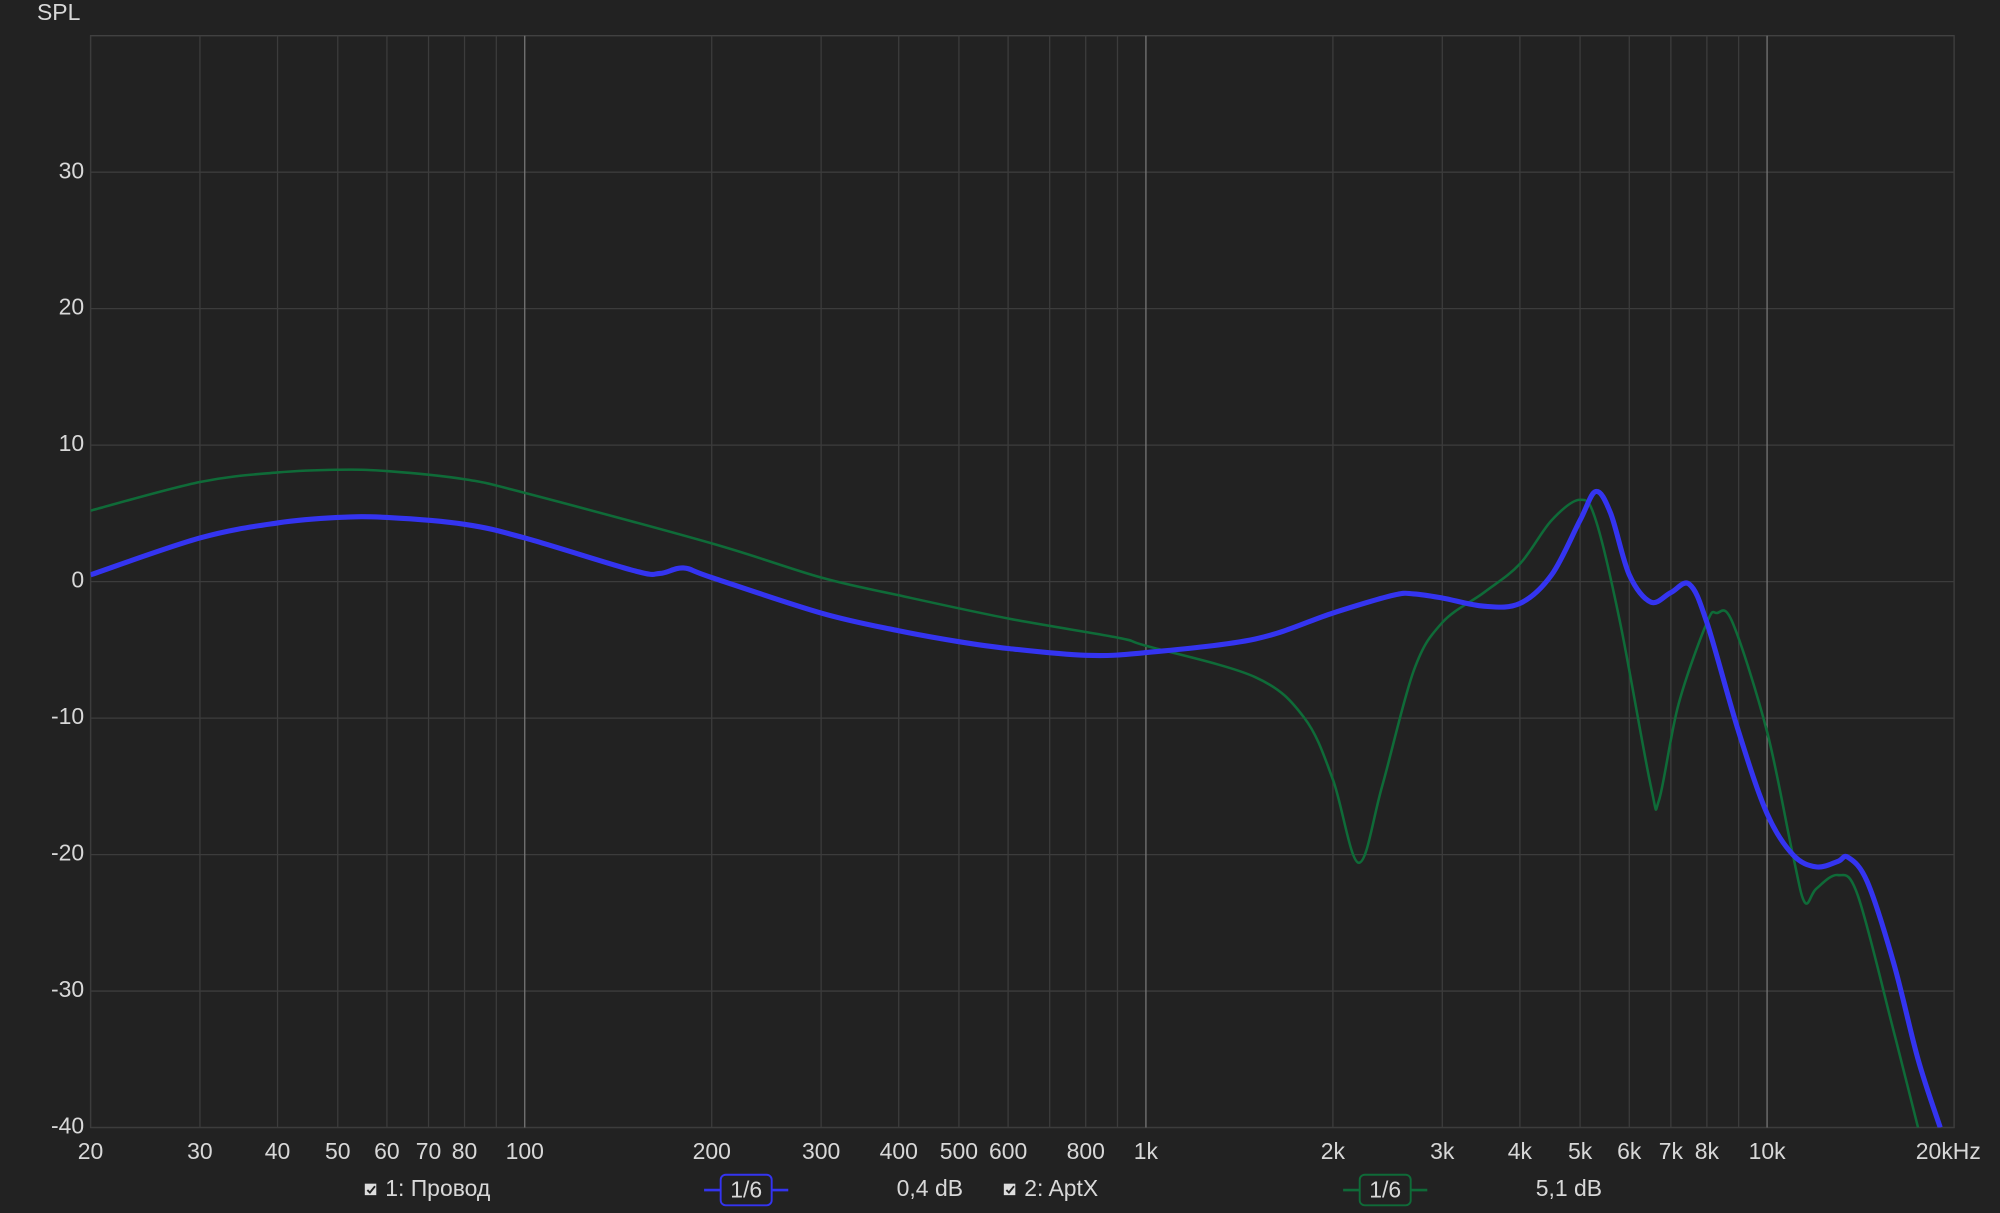 The height and width of the screenshot is (1213, 2000). What do you see at coordinates (1146, 1151) in the screenshot?
I see `x-tick-label: 1k` at bounding box center [1146, 1151].